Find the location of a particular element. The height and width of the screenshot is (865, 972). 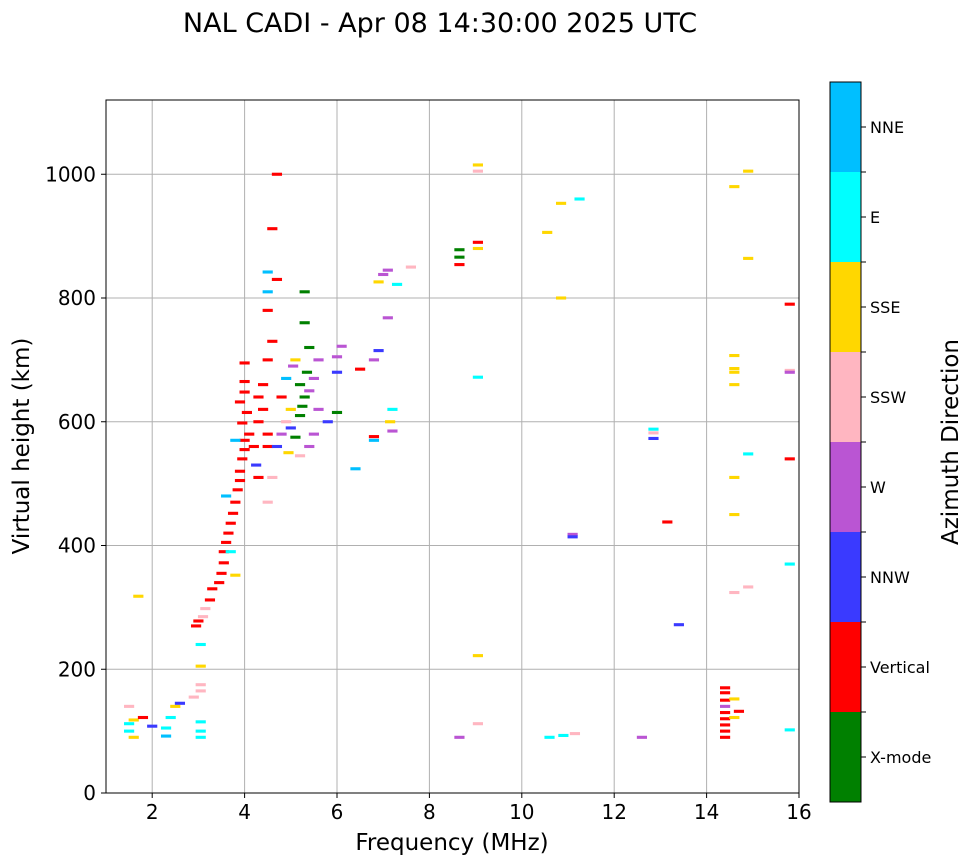

x-tick-label: 6 is located at coordinates (337, 812).